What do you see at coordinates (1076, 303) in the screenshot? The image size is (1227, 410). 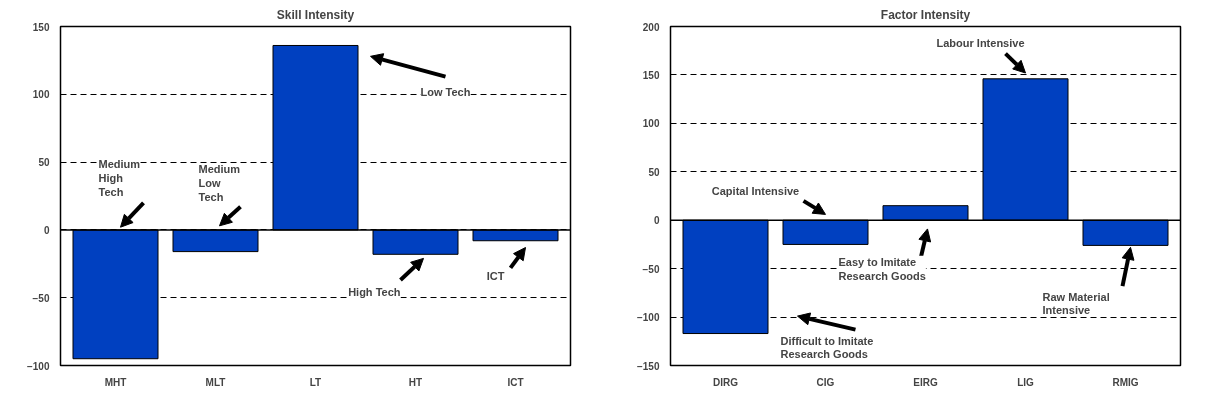 I see `annotation: Raw Material Intensive` at bounding box center [1076, 303].